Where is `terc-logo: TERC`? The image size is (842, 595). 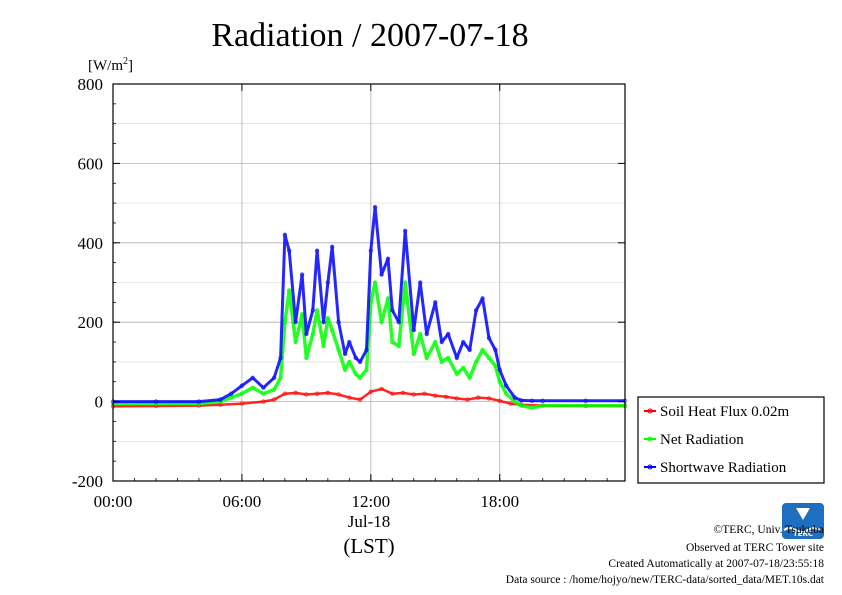
terc-logo: TERC is located at coordinates (803, 521).